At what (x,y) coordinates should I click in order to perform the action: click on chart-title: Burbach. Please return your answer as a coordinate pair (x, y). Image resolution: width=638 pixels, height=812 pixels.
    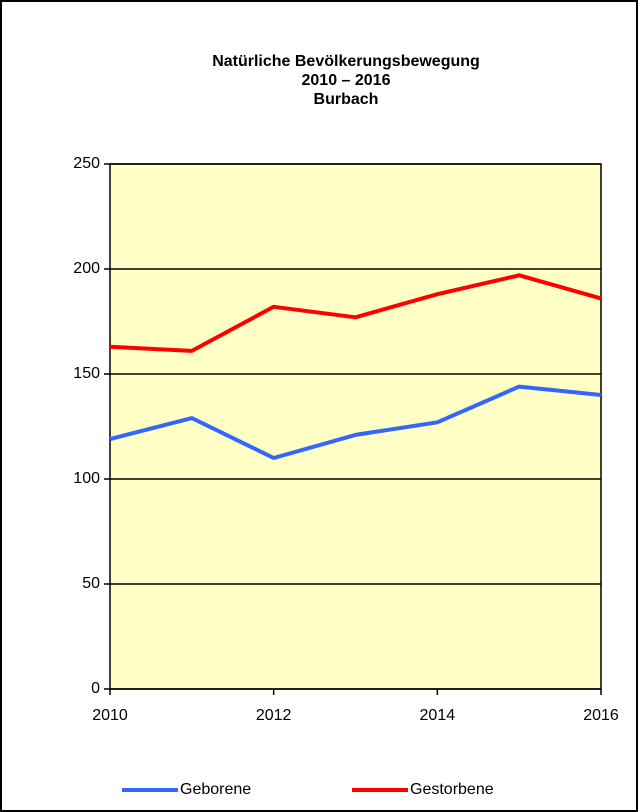
    Looking at the image, I should click on (346, 99).